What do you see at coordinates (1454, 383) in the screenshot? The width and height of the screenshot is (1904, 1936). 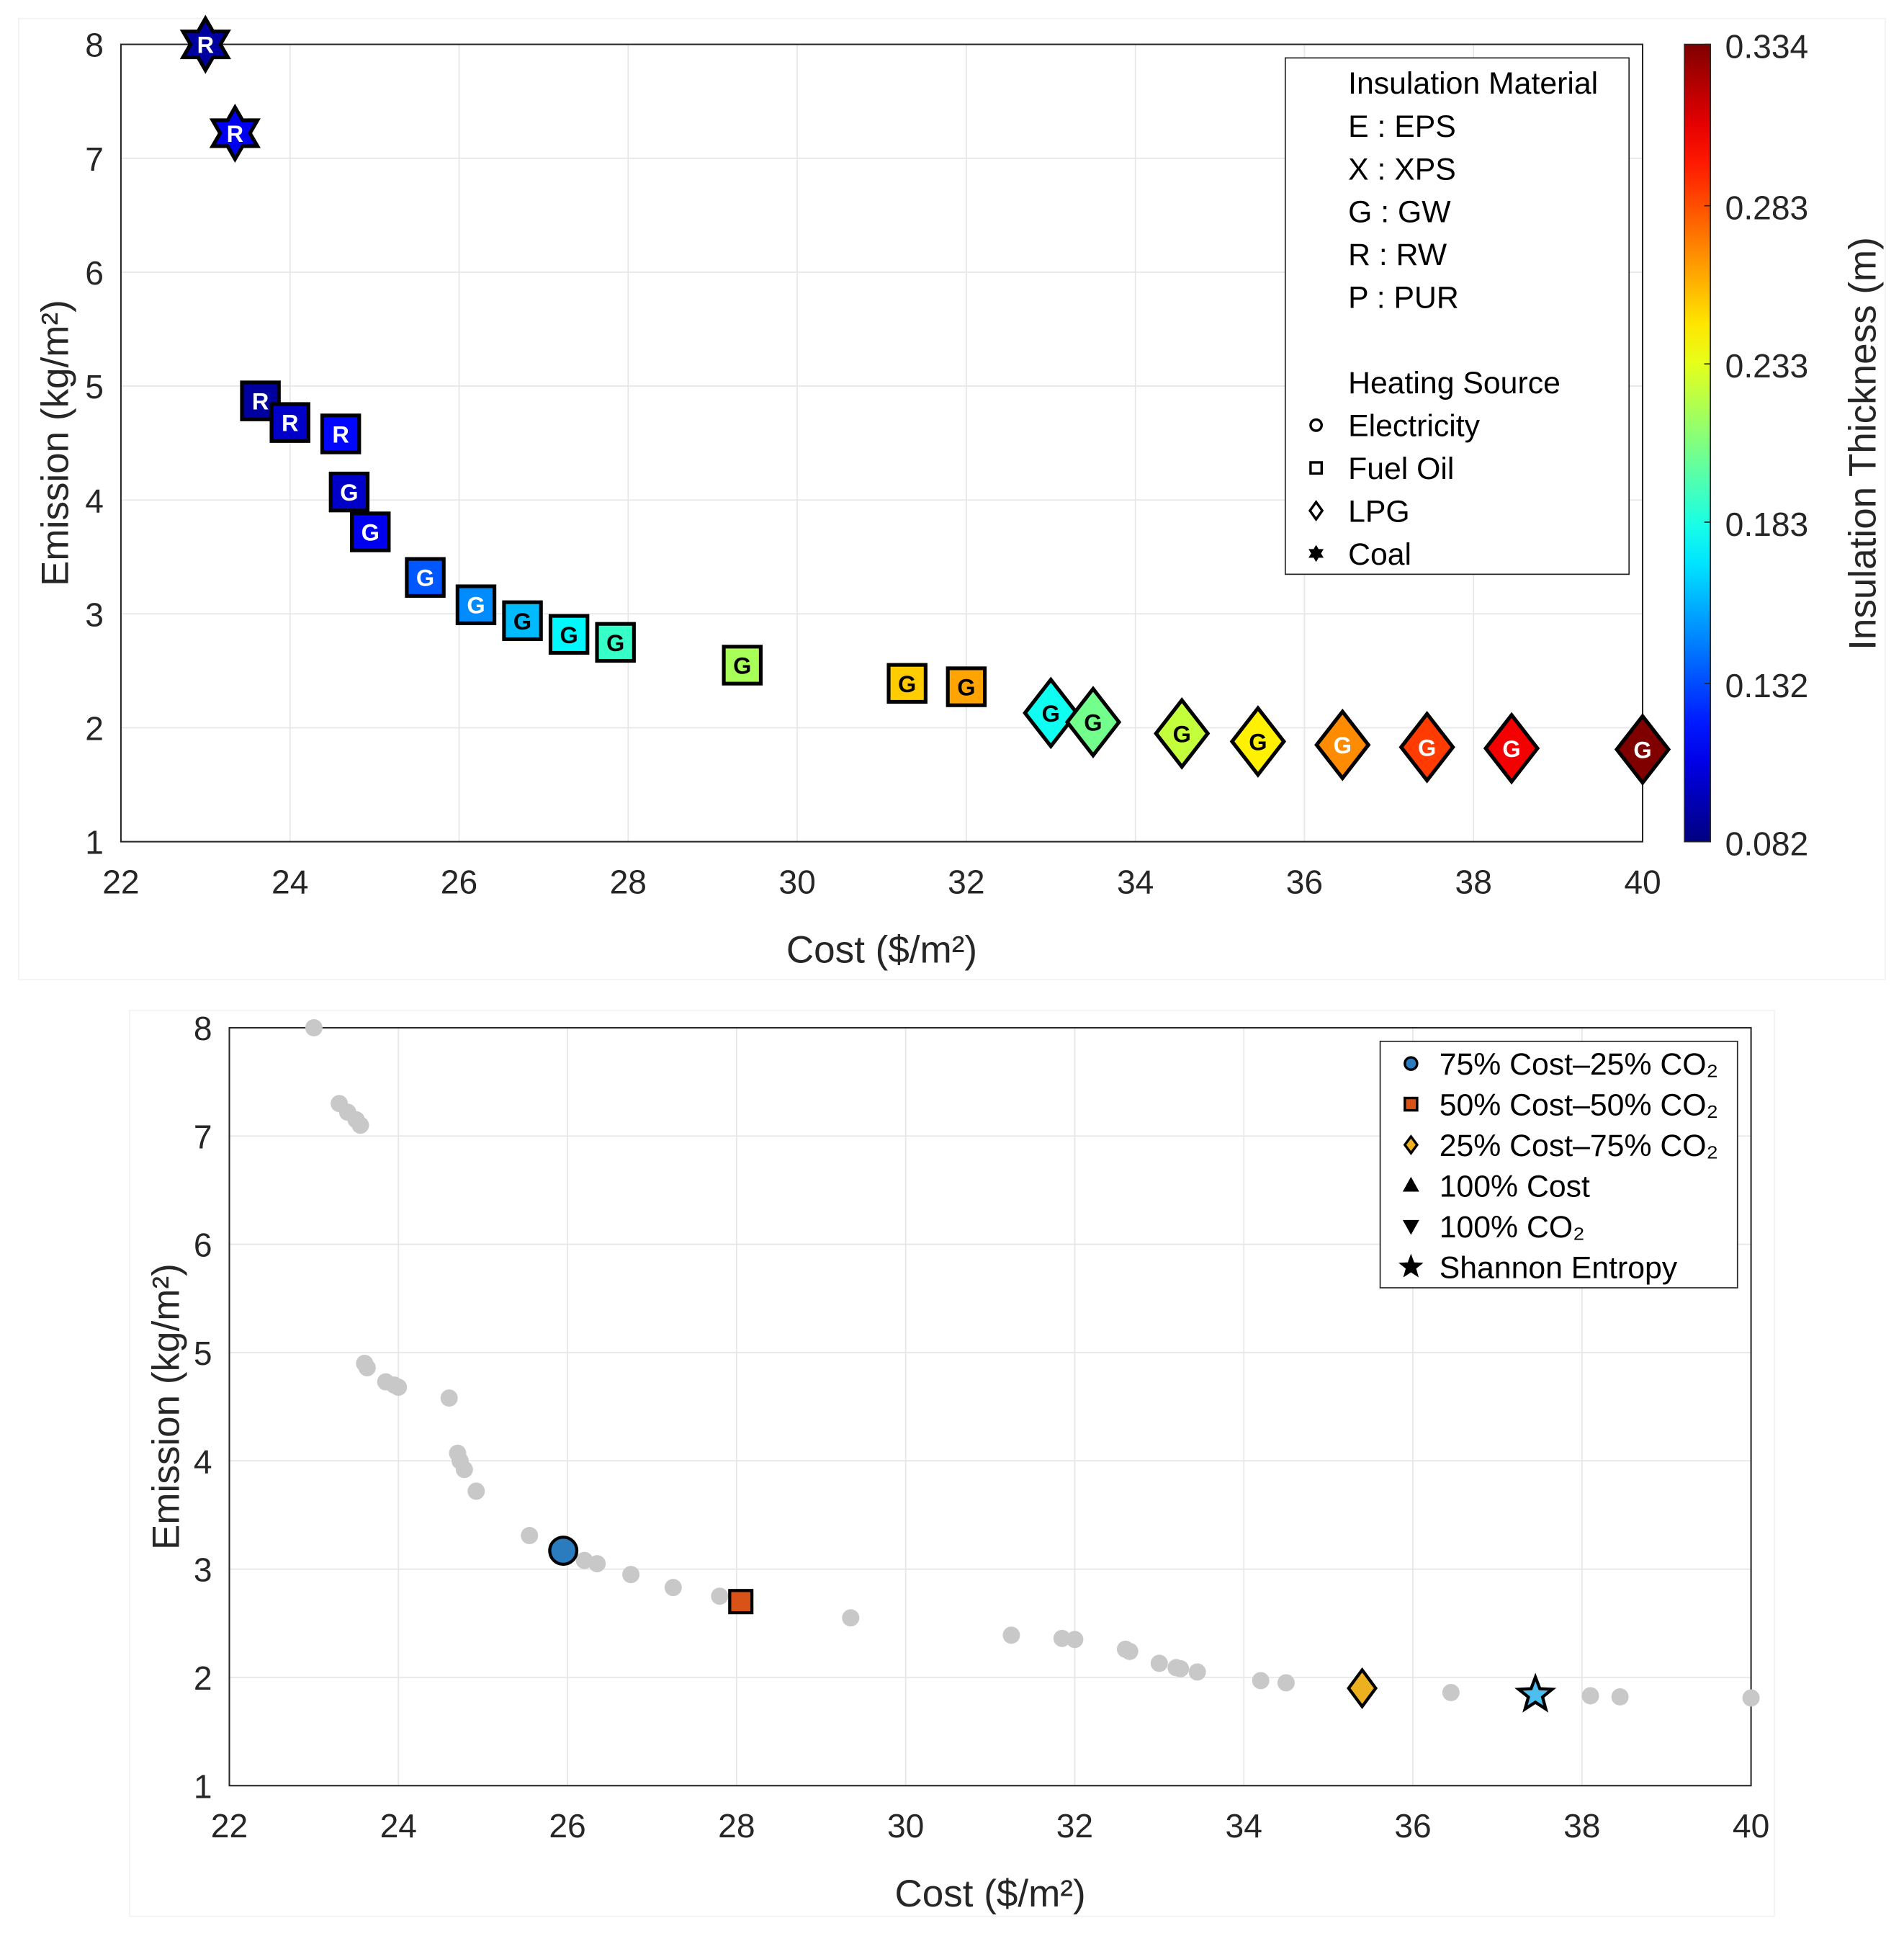 I see `legend-title-source: Heating Source` at bounding box center [1454, 383].